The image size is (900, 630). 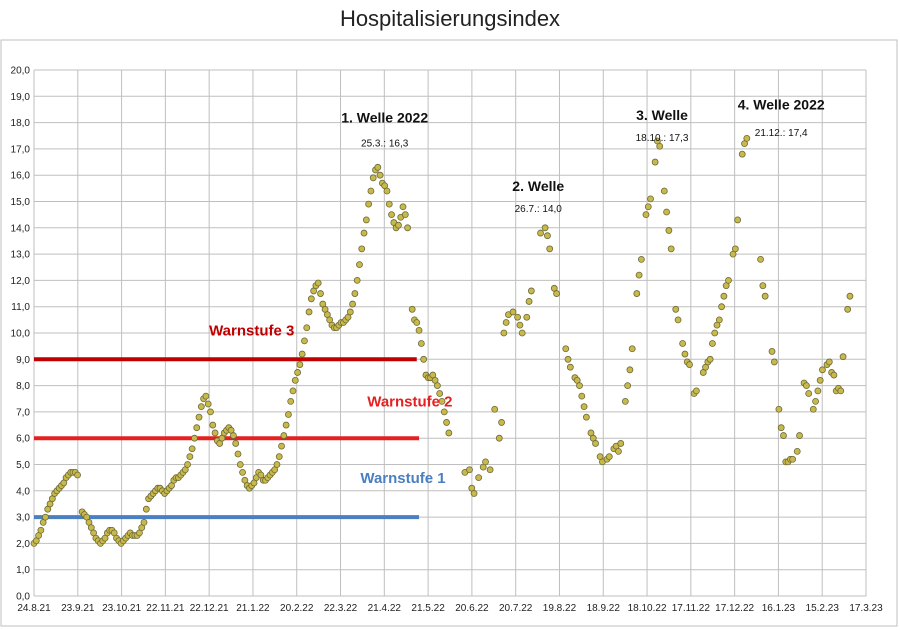 What do you see at coordinates (209, 608) in the screenshot?
I see `x-tick-label: 22.12.21` at bounding box center [209, 608].